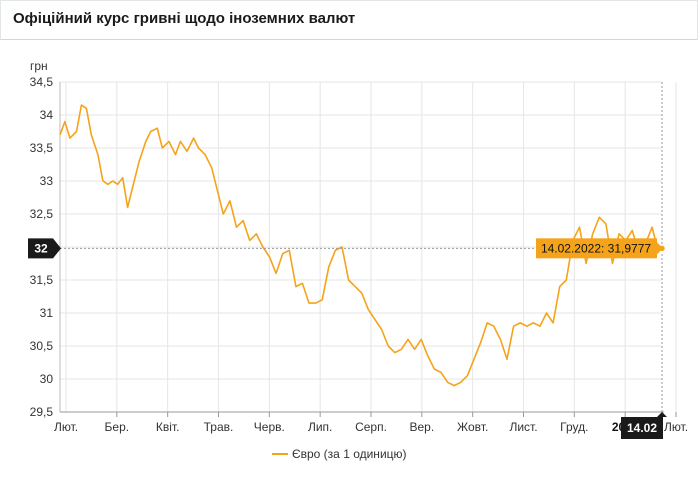  Describe the element at coordinates (41, 248) in the screenshot. I see `crosshair-y-label: 32` at that location.